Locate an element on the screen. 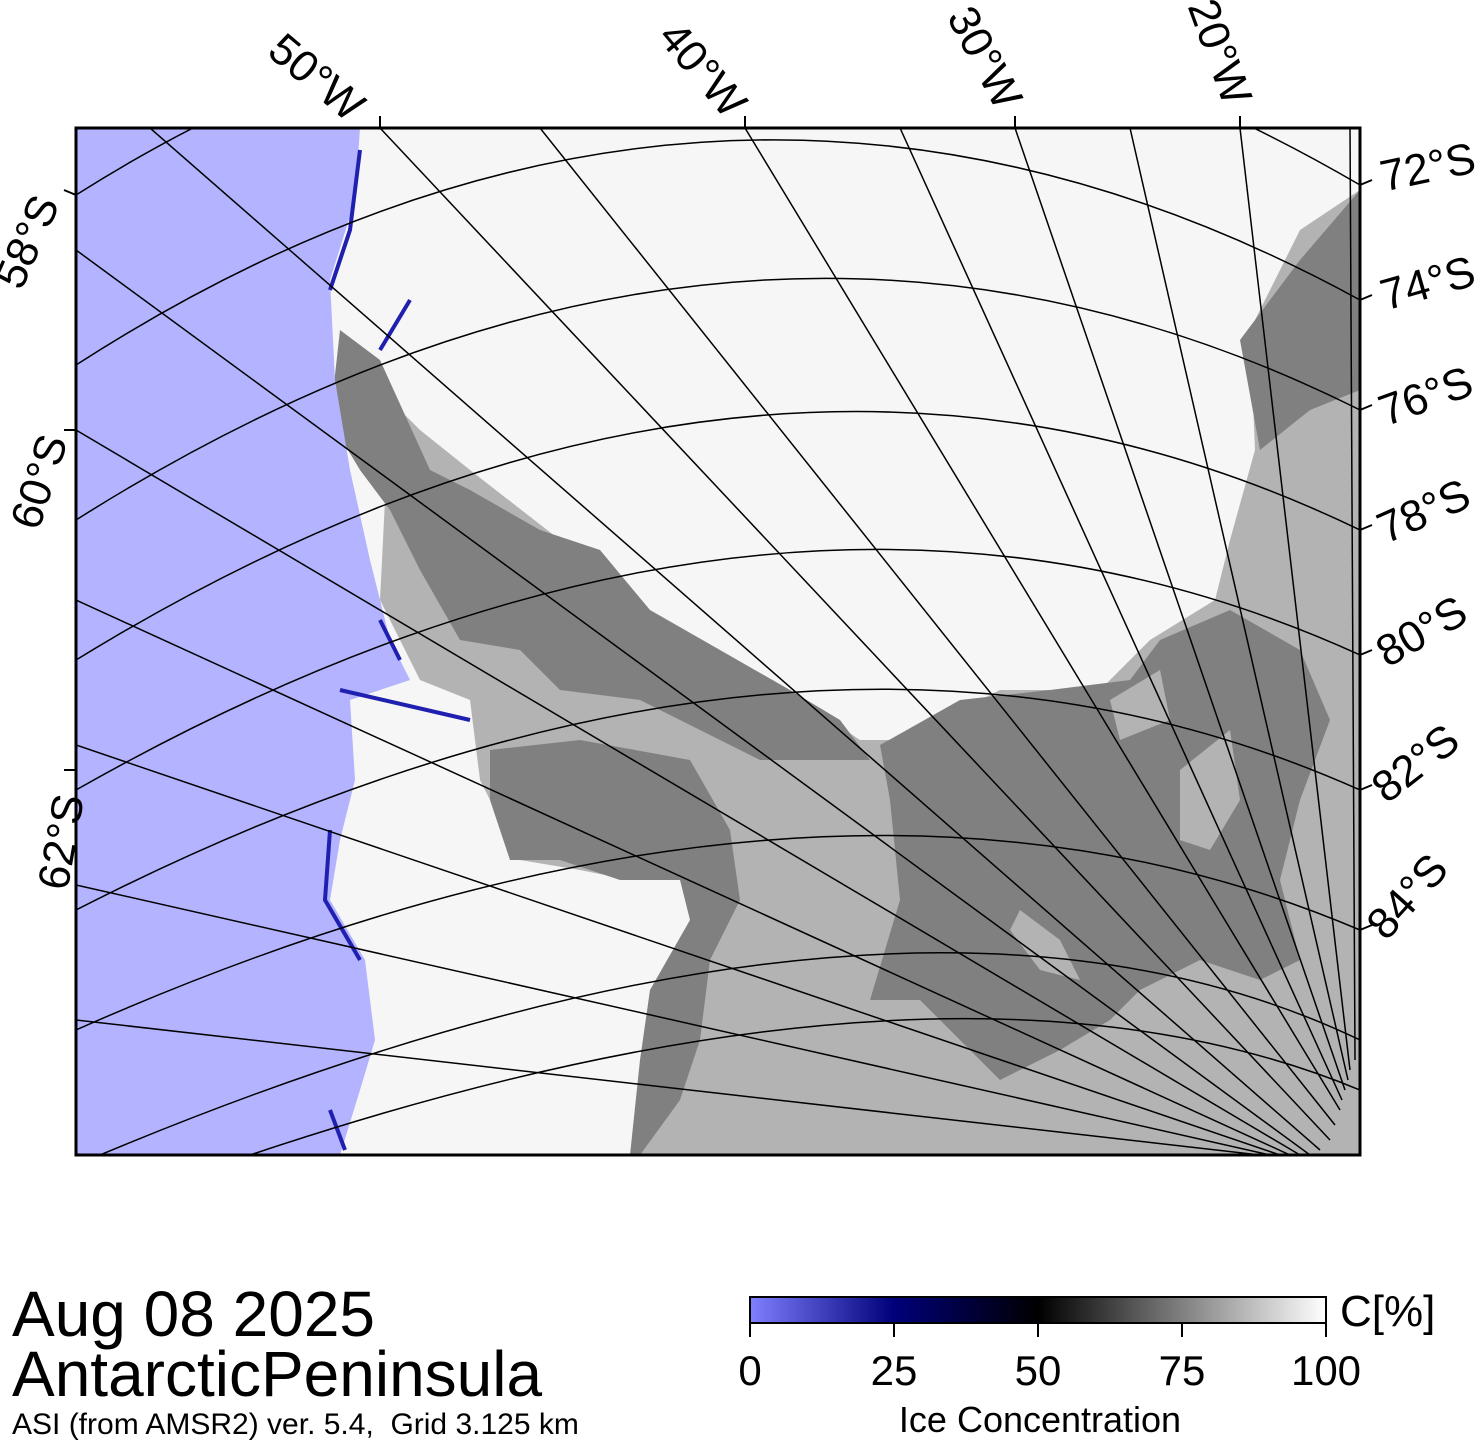  colorbar-label: Ice Concentration is located at coordinates (1040, 1419).